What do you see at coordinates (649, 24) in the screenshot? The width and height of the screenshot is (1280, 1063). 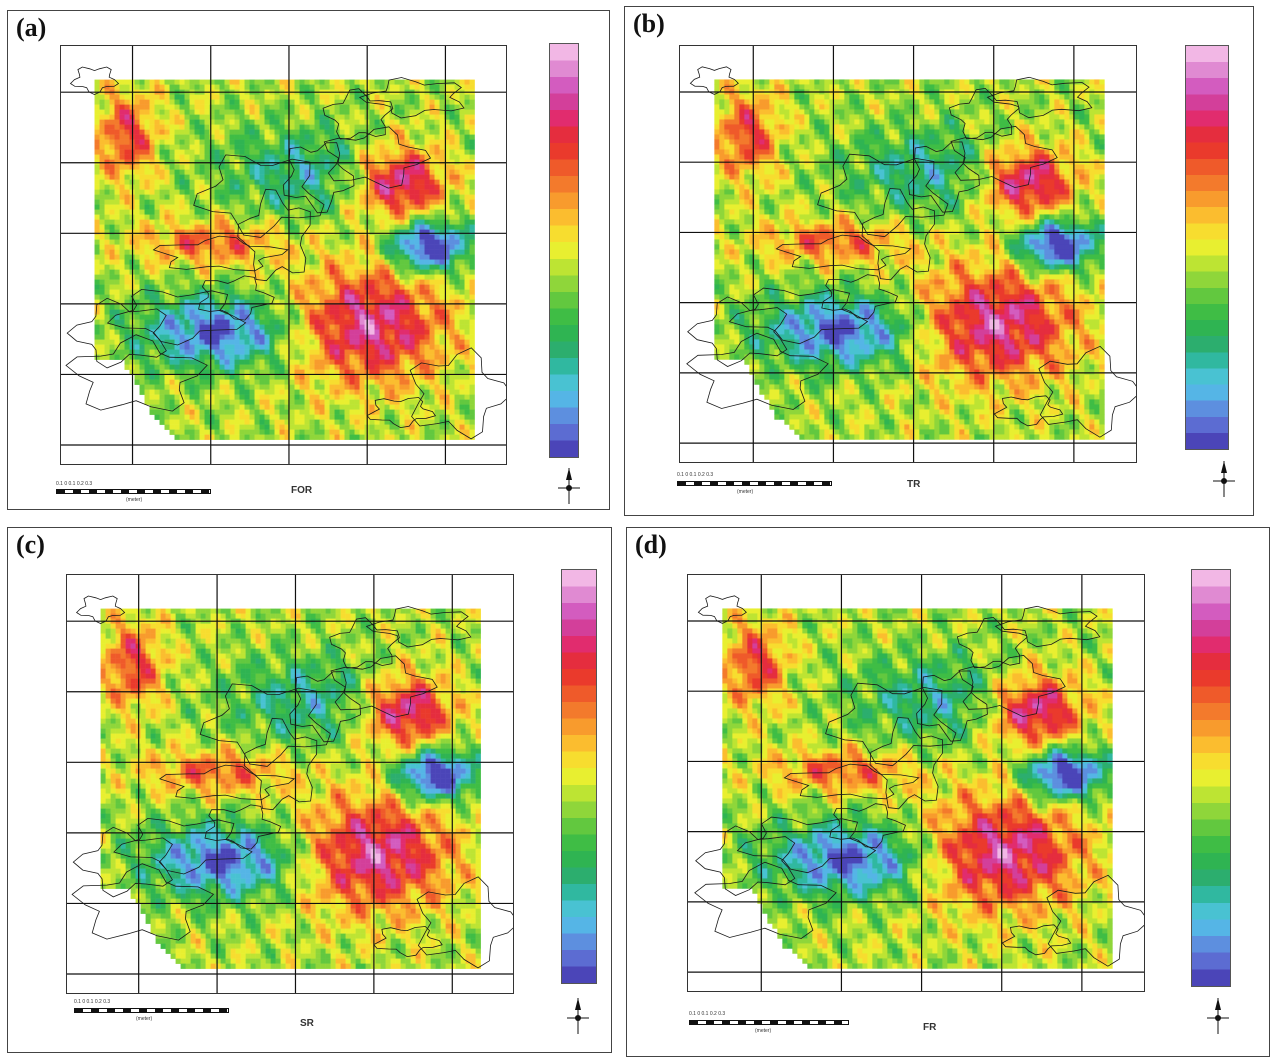 I see `panel-label: (b)` at bounding box center [649, 24].